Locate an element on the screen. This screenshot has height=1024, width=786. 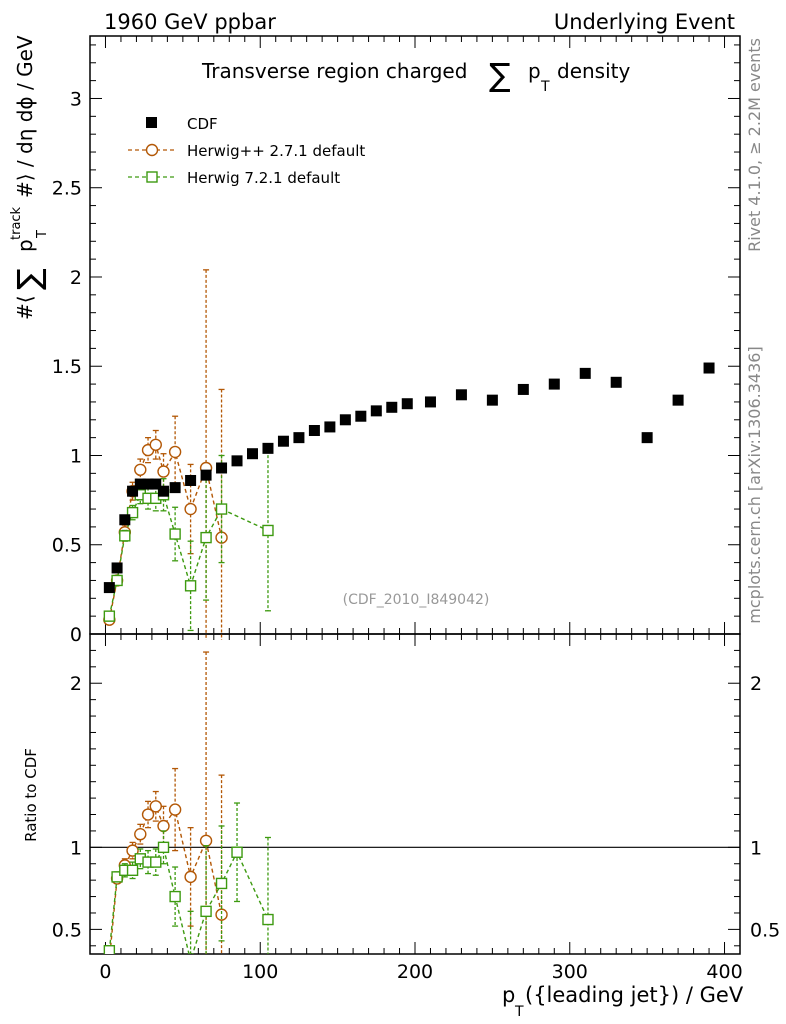
ylabel-sup: track is located at coordinates (16, 223).